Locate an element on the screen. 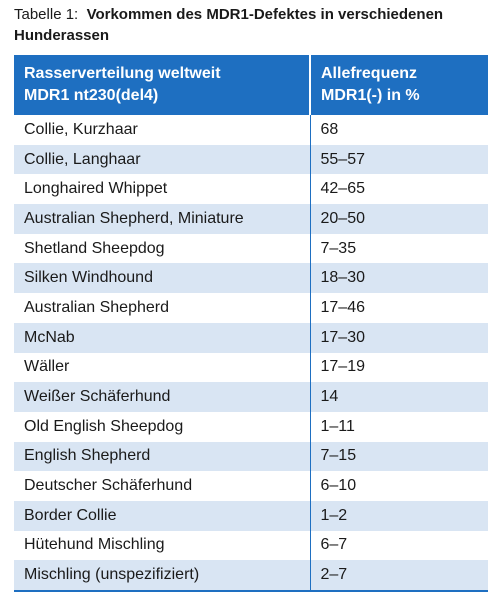 The width and height of the screenshot is (494, 601). breed-cell: Silken Windhound is located at coordinates (162, 278).